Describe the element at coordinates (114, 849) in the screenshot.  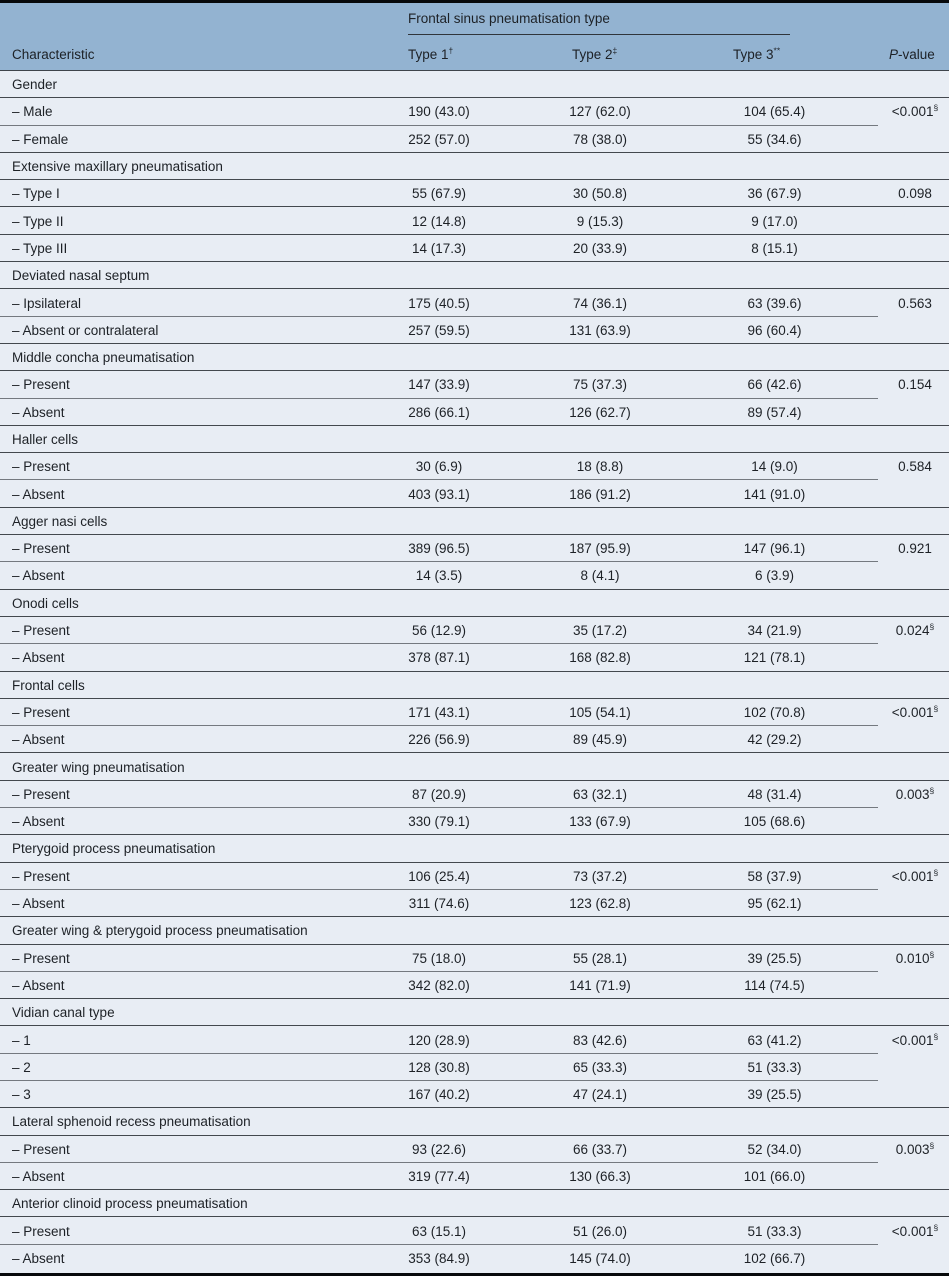
I see `group-title: Pterygoid process pneumatisation` at that location.